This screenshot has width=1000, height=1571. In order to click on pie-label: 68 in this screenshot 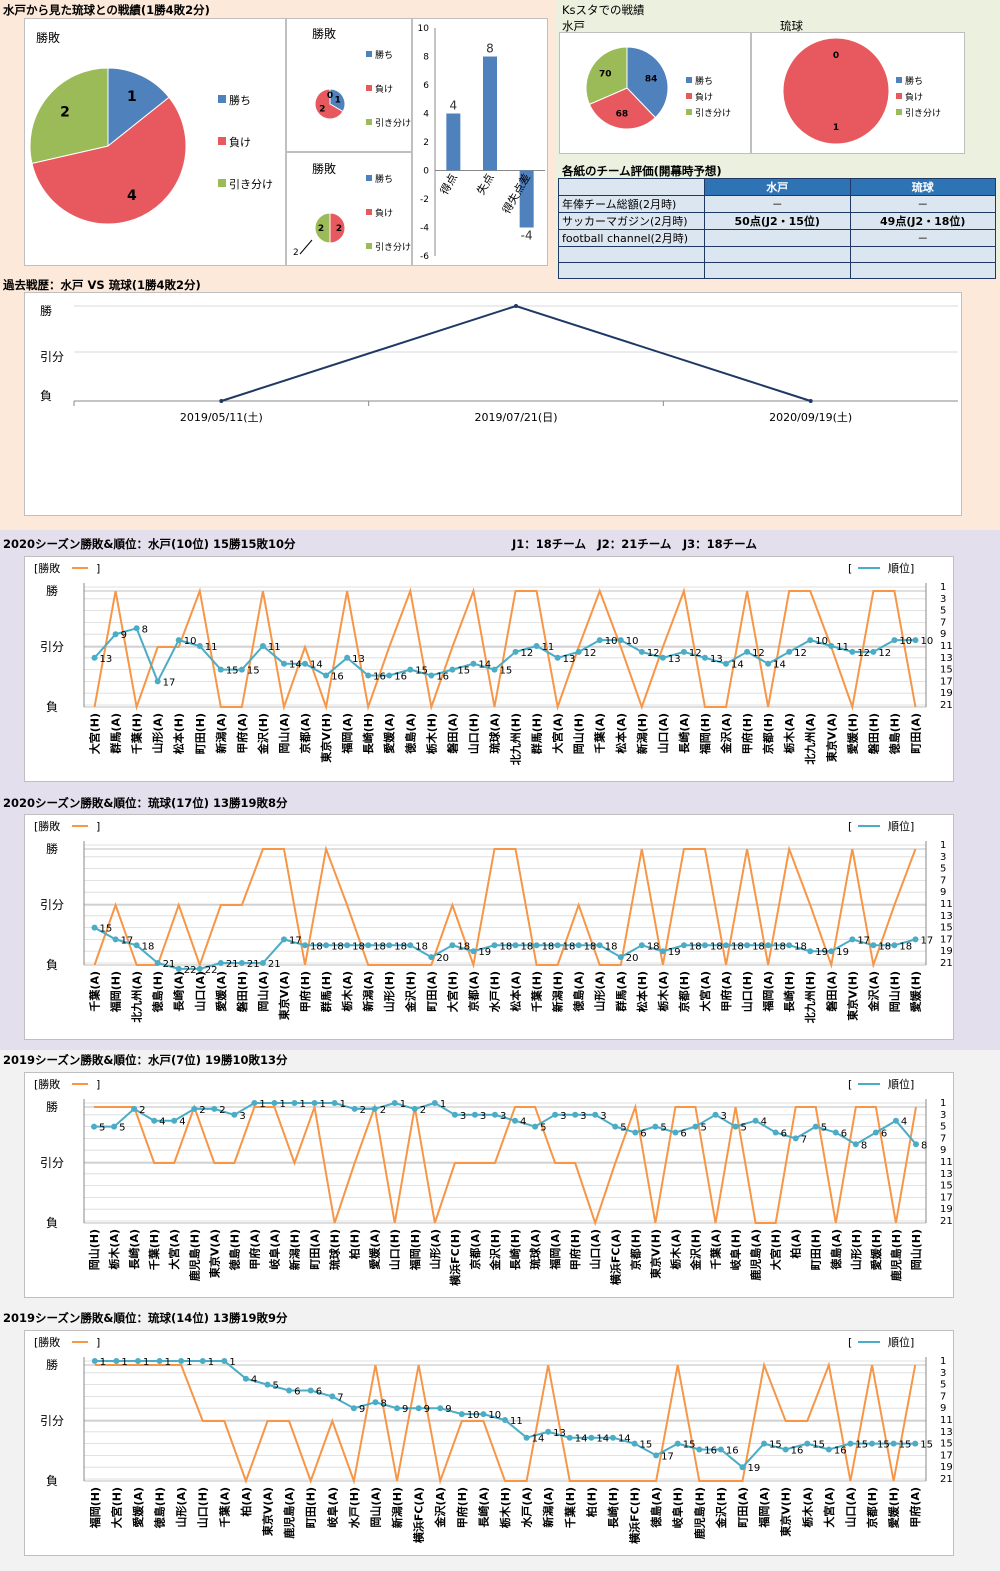, I will do `click(622, 114)`.